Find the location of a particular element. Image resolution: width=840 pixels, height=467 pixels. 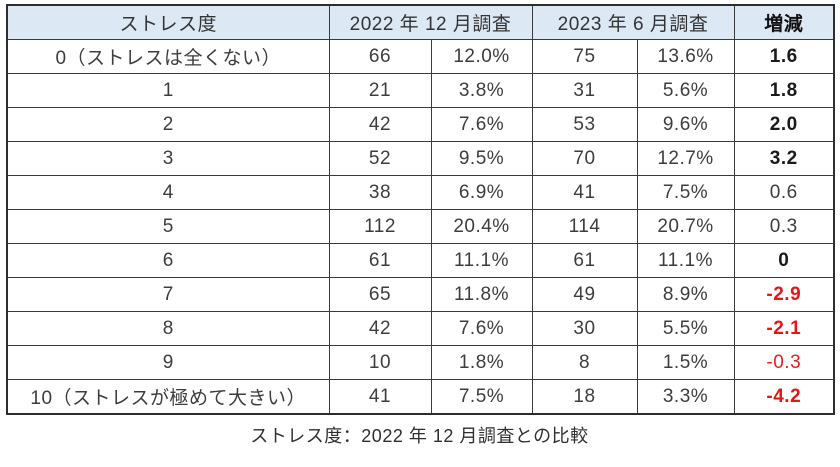

header-change: 増減 is located at coordinates (784, 22).